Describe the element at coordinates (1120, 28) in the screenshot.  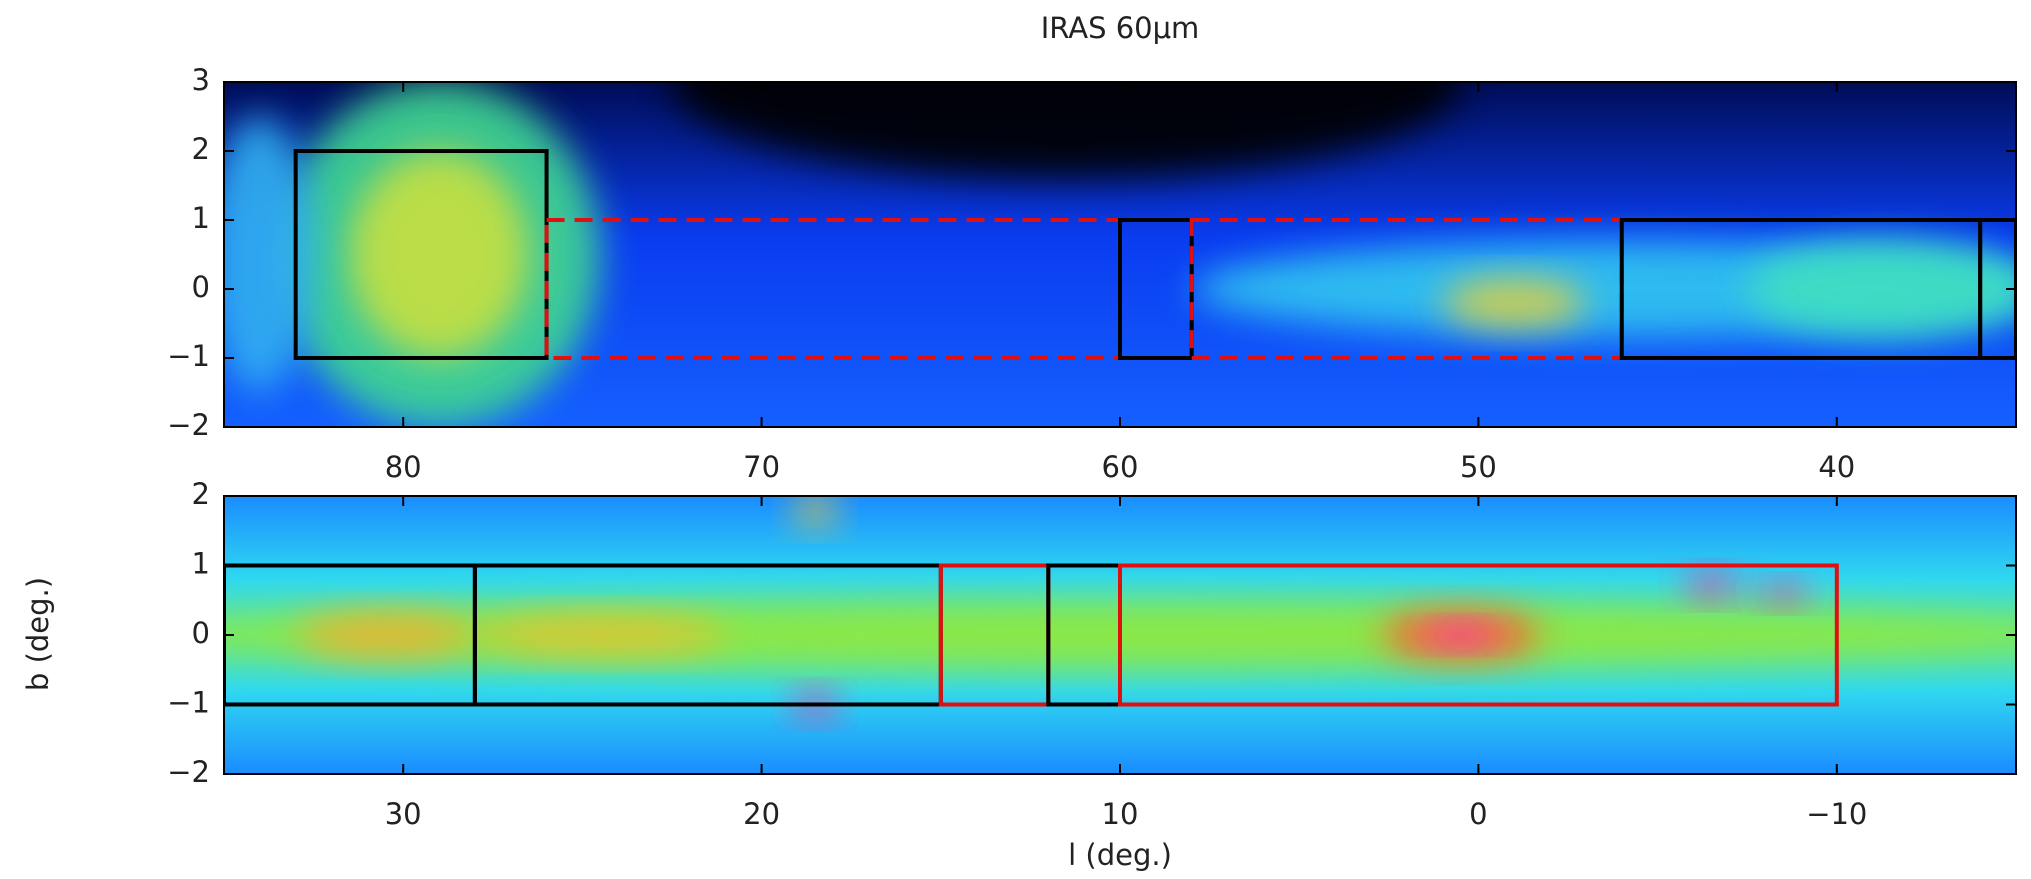
I see `chart-title: IRAS 60μm` at that location.